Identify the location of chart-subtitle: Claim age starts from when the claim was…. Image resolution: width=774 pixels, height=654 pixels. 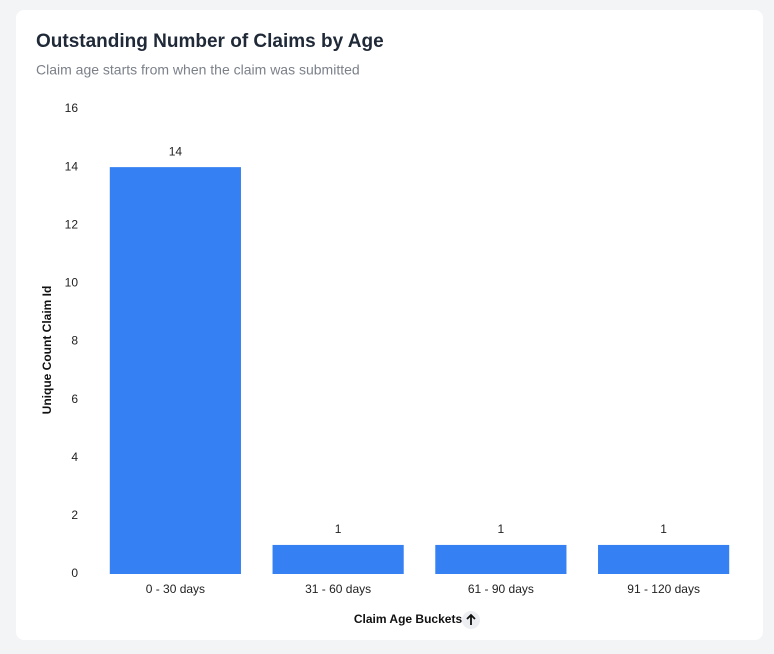
(198, 70).